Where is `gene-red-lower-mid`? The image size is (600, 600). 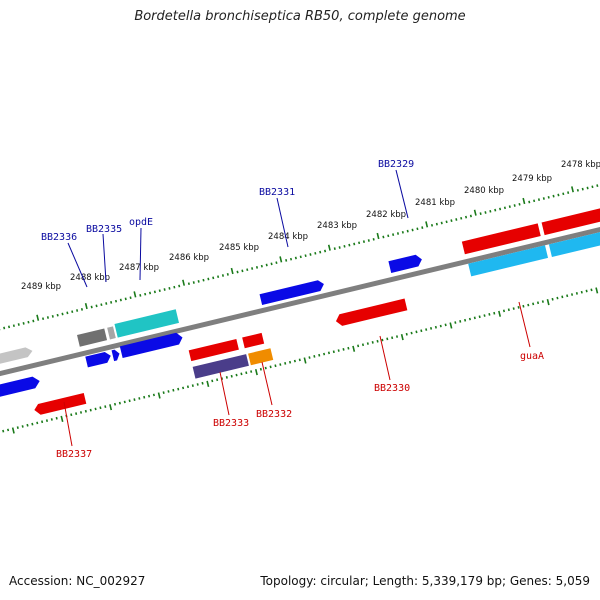
gene-red-lower-mid is located at coordinates (213, 350).